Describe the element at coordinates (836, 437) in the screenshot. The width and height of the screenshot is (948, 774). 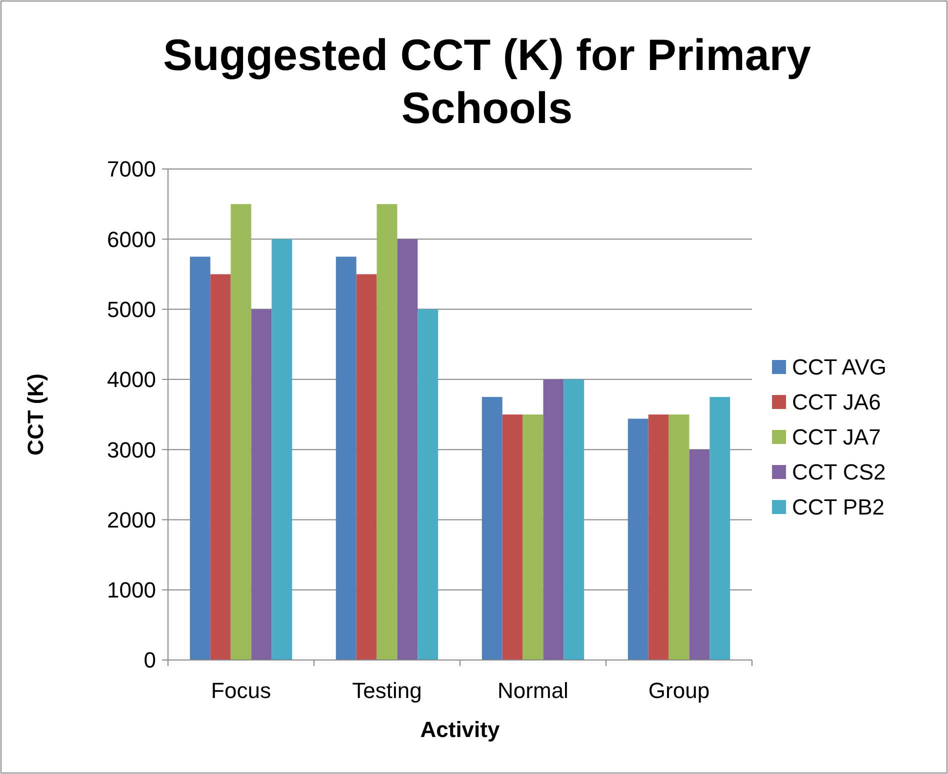
I see `legend-label: CCT JA7` at that location.